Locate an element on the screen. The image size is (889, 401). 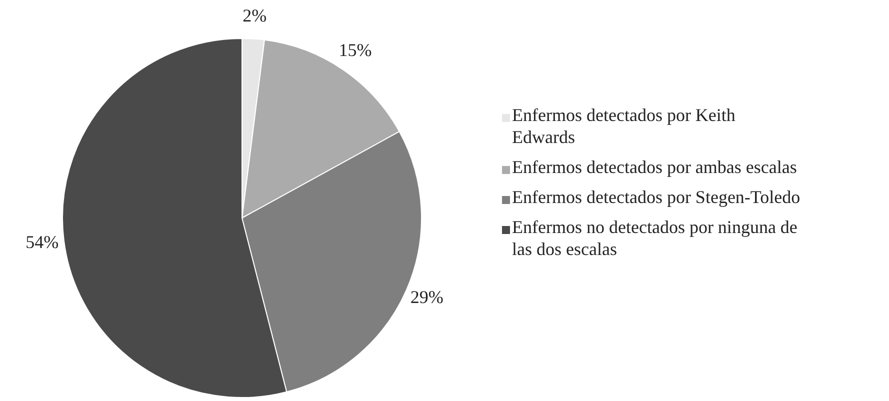
data-label: 2% is located at coordinates (254, 16).